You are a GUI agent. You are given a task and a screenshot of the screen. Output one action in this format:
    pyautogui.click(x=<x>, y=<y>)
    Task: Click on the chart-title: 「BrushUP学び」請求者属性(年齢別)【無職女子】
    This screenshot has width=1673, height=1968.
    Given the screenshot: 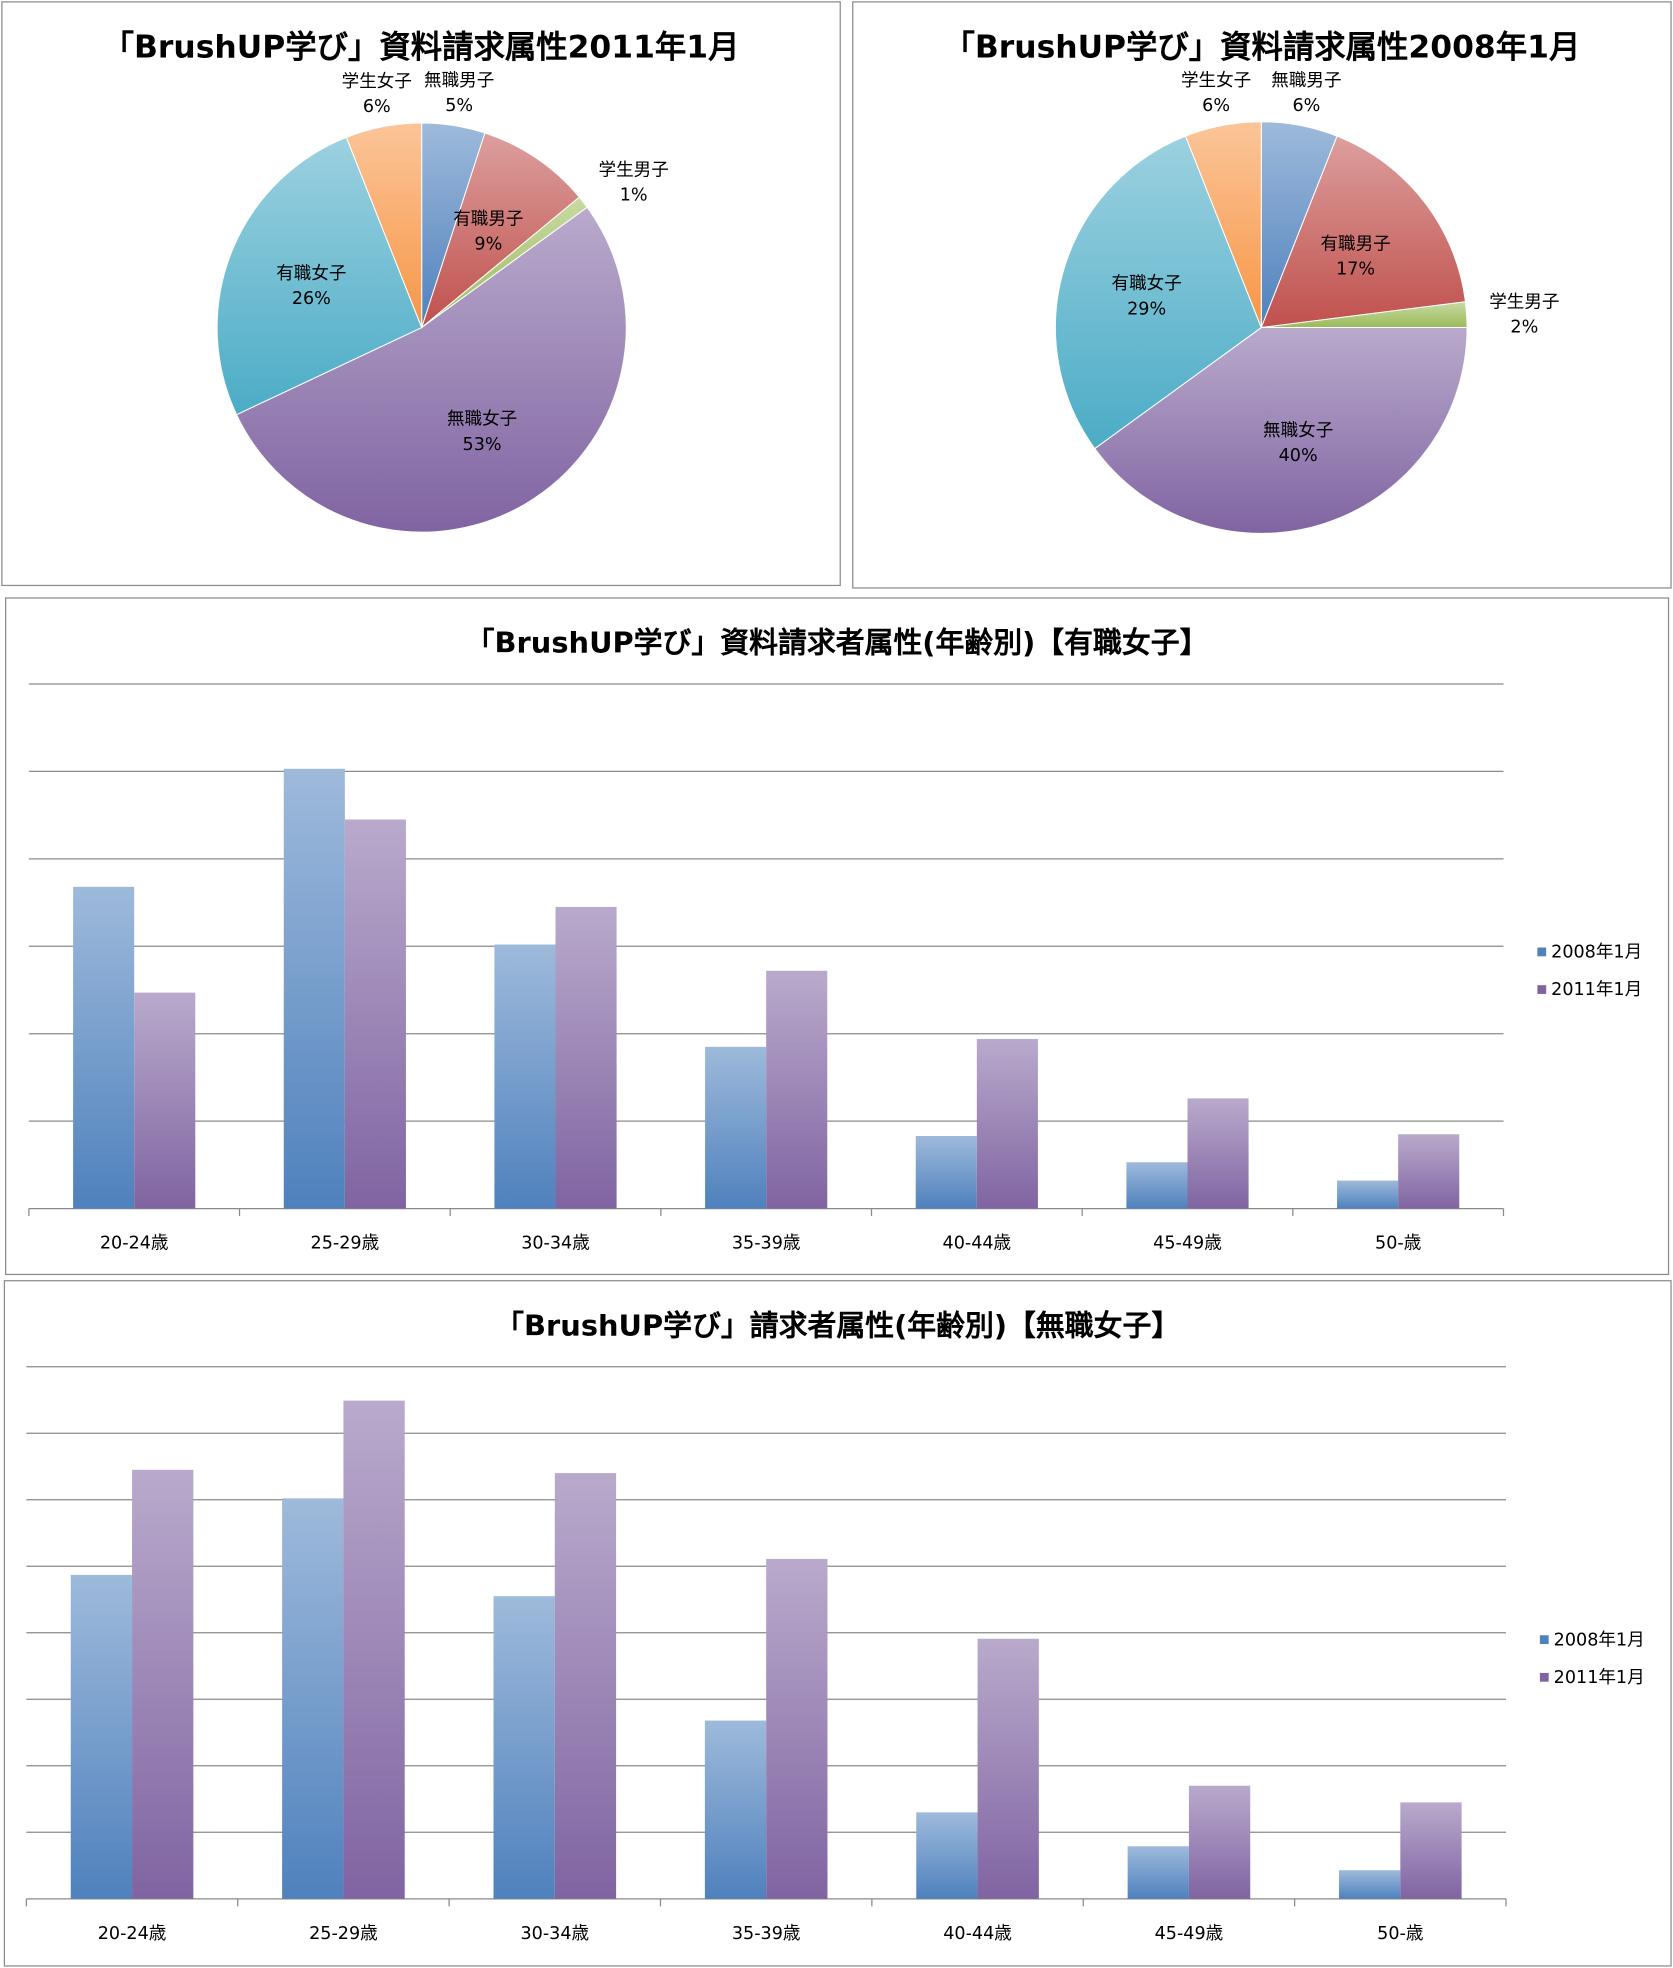 What is the action you would take?
    pyautogui.click(x=838, y=1326)
    